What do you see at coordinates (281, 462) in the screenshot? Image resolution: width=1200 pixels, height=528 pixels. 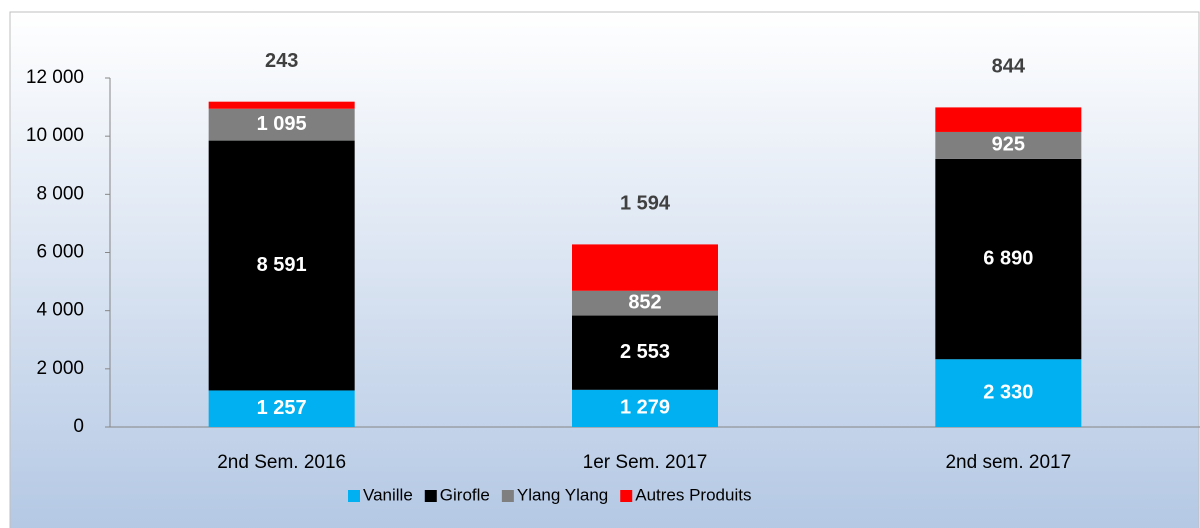 I see `x-tick-label: 2nd Sem. 2016` at bounding box center [281, 462].